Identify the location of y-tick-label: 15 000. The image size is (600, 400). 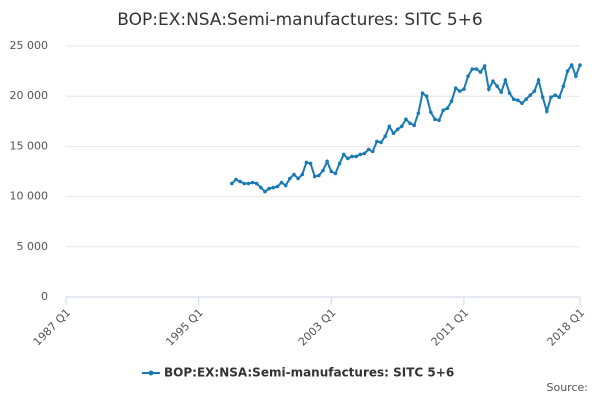
(29, 145).